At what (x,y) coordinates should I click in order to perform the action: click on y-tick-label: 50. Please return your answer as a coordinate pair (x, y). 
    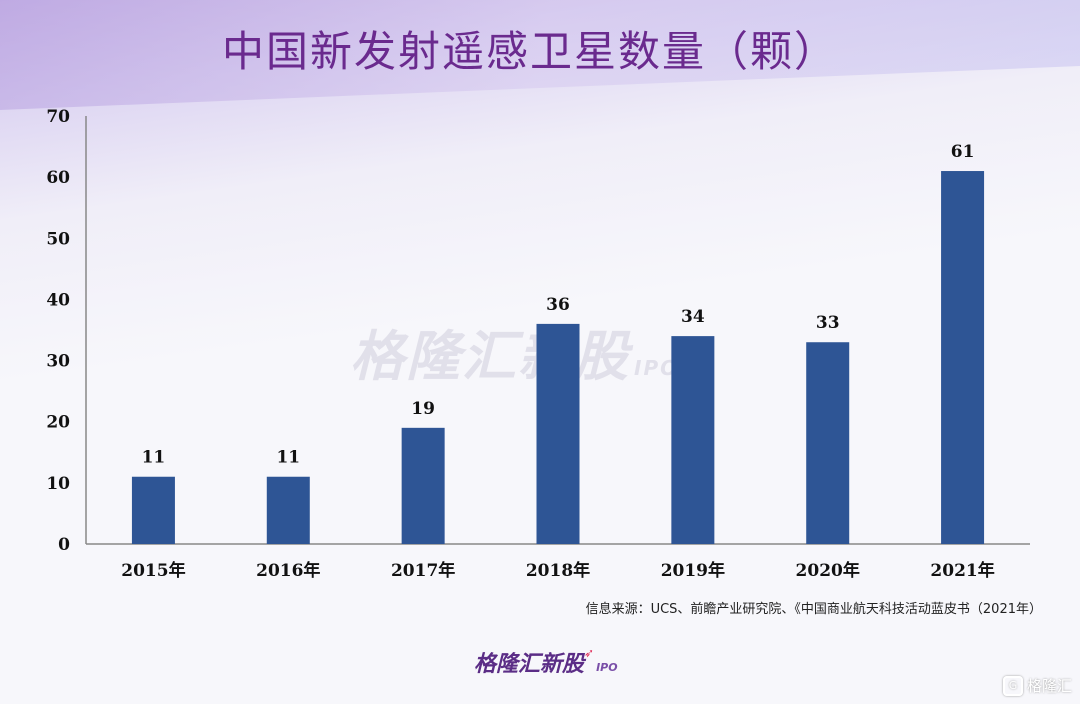
    Looking at the image, I should click on (58, 239).